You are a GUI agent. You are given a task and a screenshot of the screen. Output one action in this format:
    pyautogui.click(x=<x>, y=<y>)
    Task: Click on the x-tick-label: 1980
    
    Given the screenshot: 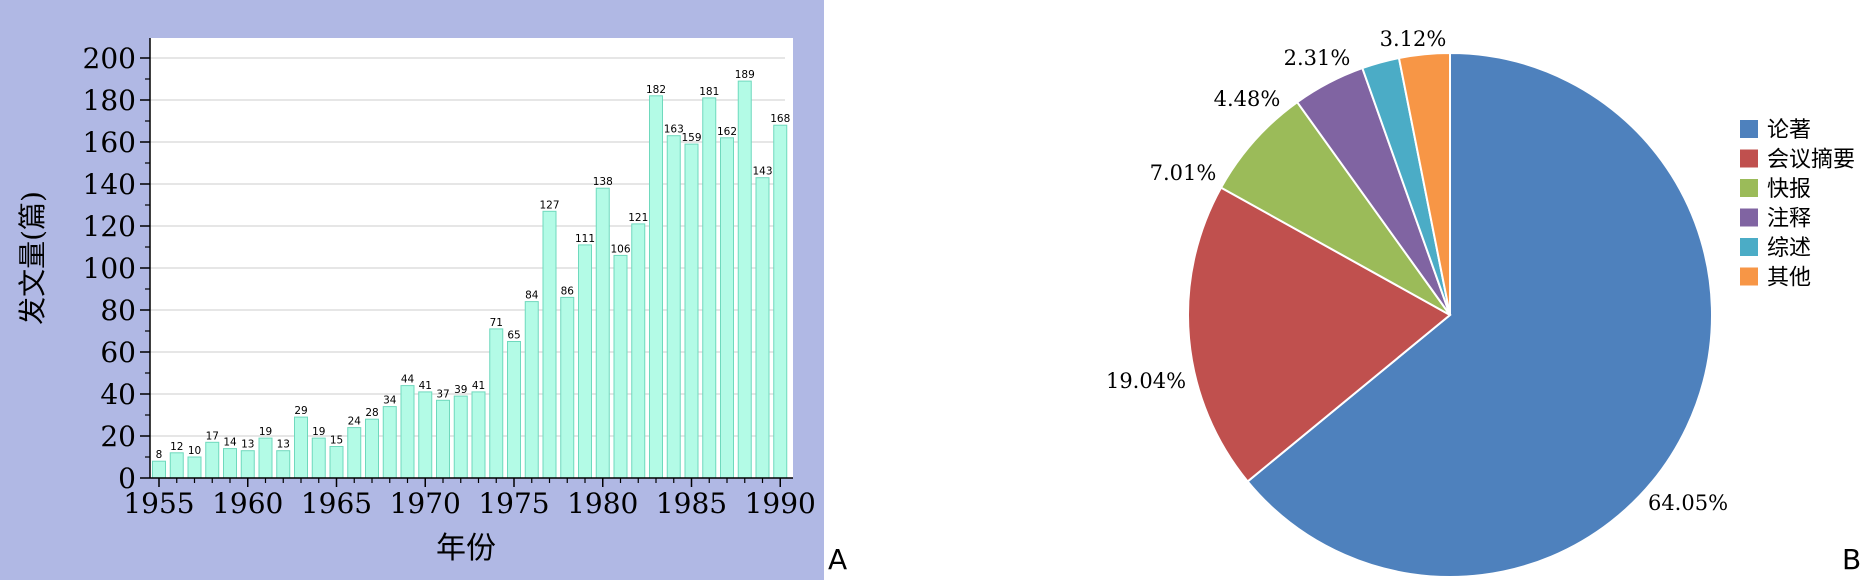 What is the action you would take?
    pyautogui.click(x=602, y=503)
    